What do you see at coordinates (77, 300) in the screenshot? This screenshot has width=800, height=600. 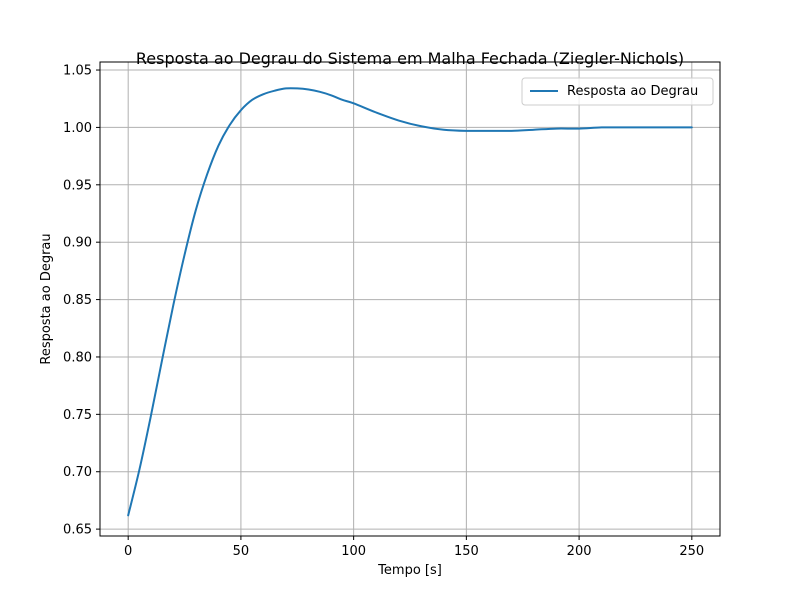 I see `y-tick-label: 0.85` at bounding box center [77, 300].